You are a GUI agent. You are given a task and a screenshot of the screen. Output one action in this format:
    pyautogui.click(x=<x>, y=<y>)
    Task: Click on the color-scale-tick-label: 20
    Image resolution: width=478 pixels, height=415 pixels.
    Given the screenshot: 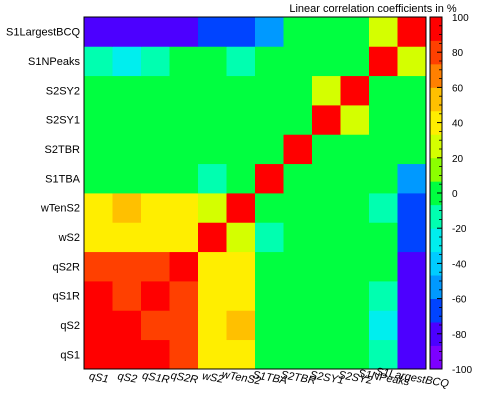 What is the action you would take?
    pyautogui.click(x=458, y=159)
    